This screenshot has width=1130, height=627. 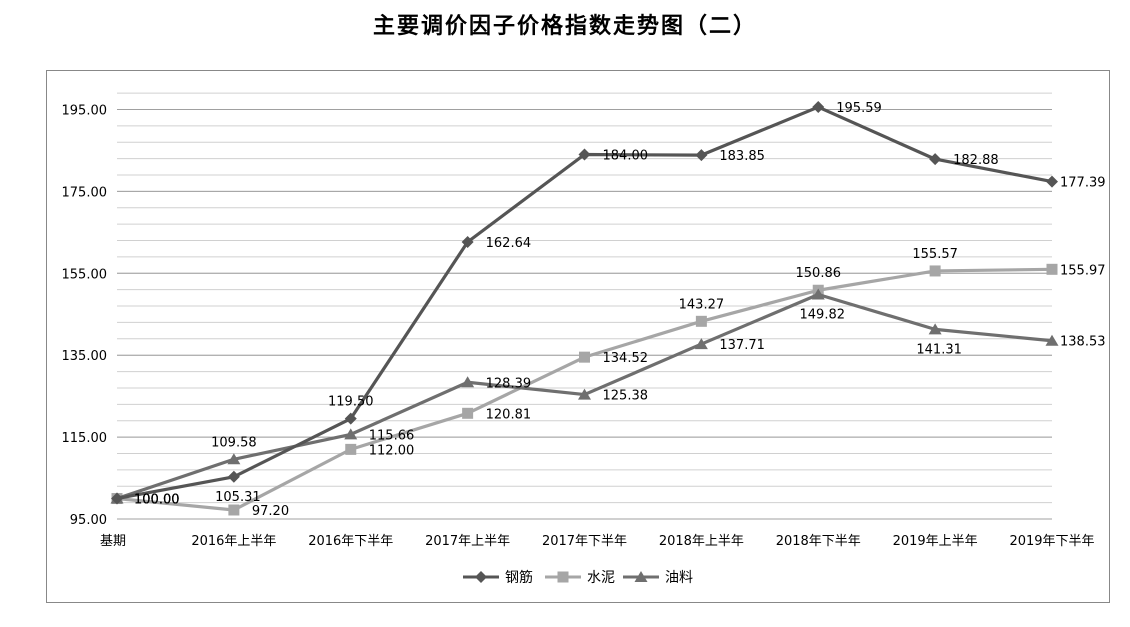 What do you see at coordinates (351, 402) in the screenshot?
I see `data-label: 119.50` at bounding box center [351, 402].